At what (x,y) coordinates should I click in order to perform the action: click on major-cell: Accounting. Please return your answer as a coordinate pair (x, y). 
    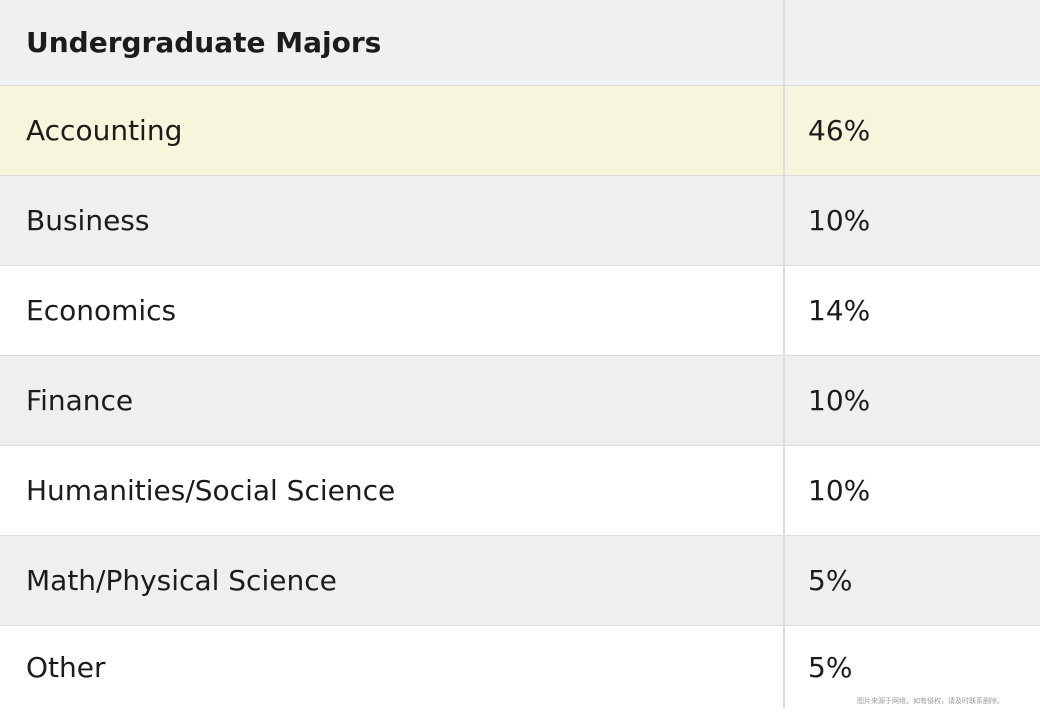
    Looking at the image, I should click on (392, 130).